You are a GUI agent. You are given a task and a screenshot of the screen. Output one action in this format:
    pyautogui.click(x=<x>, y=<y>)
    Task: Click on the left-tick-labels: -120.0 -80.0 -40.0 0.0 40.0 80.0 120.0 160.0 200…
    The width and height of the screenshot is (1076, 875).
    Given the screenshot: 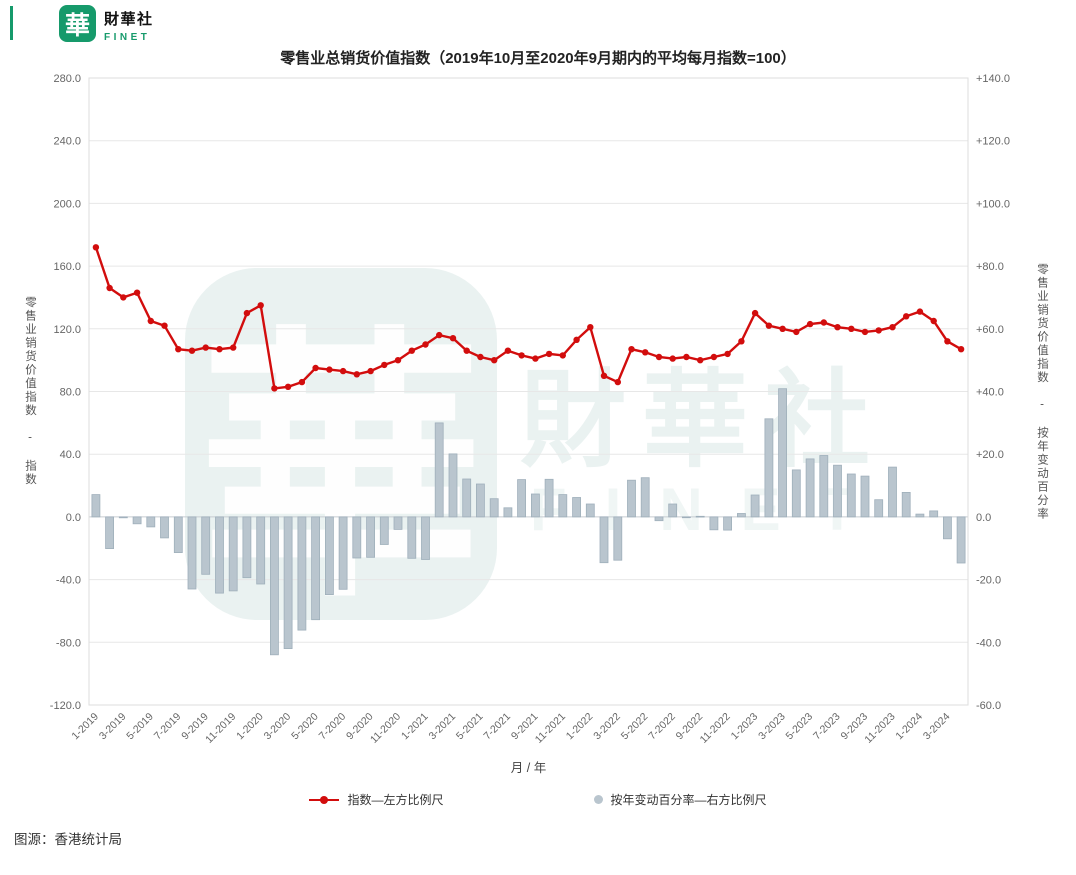 What is the action you would take?
    pyautogui.click(x=65, y=392)
    